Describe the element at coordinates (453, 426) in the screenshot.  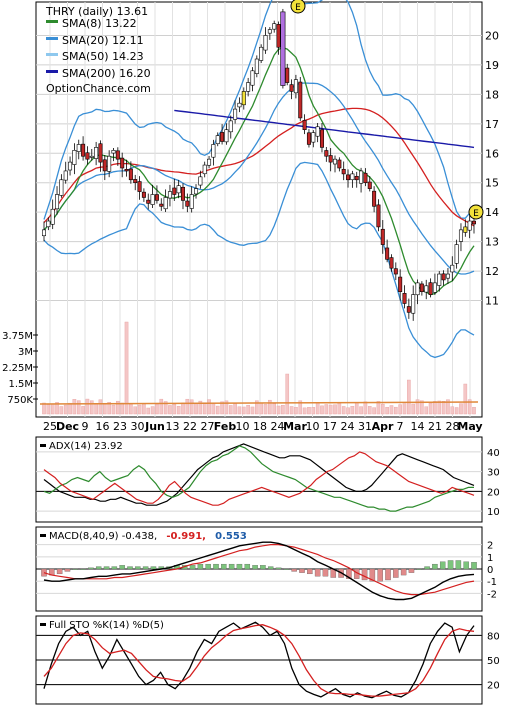
I see `x-tick-label-23: 28` at that location.